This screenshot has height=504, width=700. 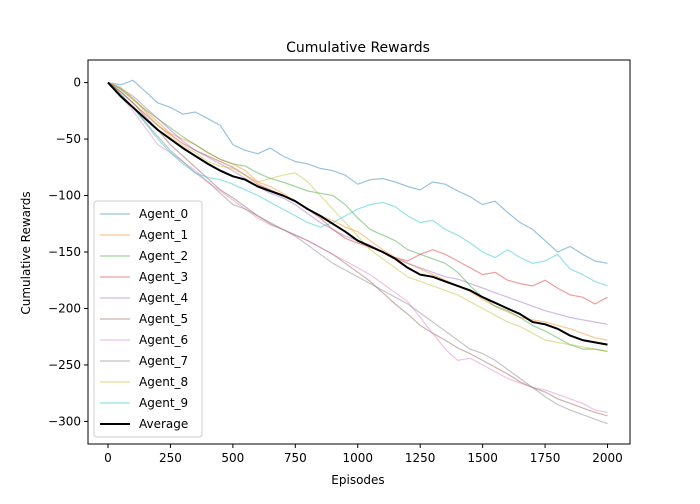 I want to click on chart-title: Cumulative Rewards, so click(x=358, y=48).